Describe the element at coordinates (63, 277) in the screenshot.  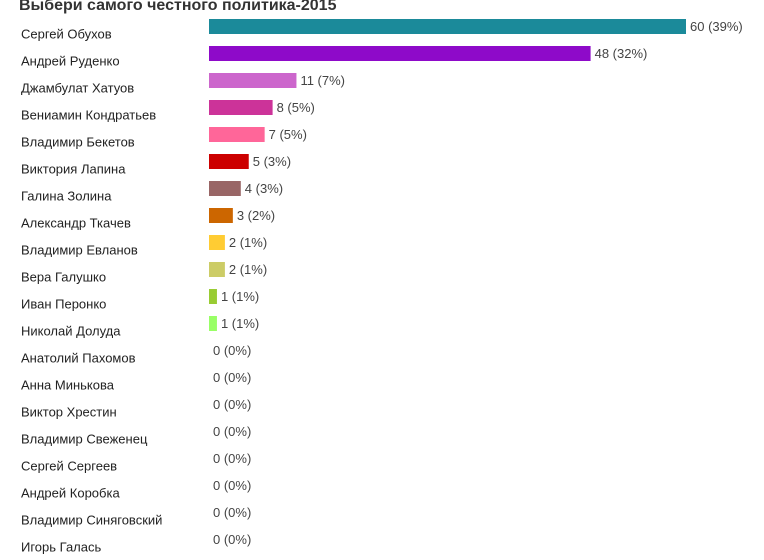
I see `category-label: Вера Галушко` at that location.